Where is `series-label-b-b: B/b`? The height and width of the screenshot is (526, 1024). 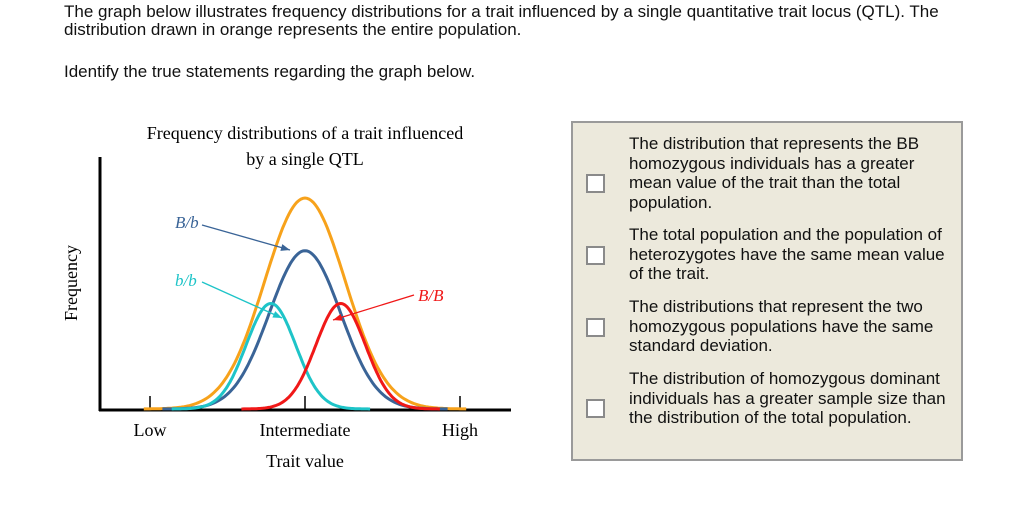 series-label-b-b: B/b is located at coordinates (187, 222).